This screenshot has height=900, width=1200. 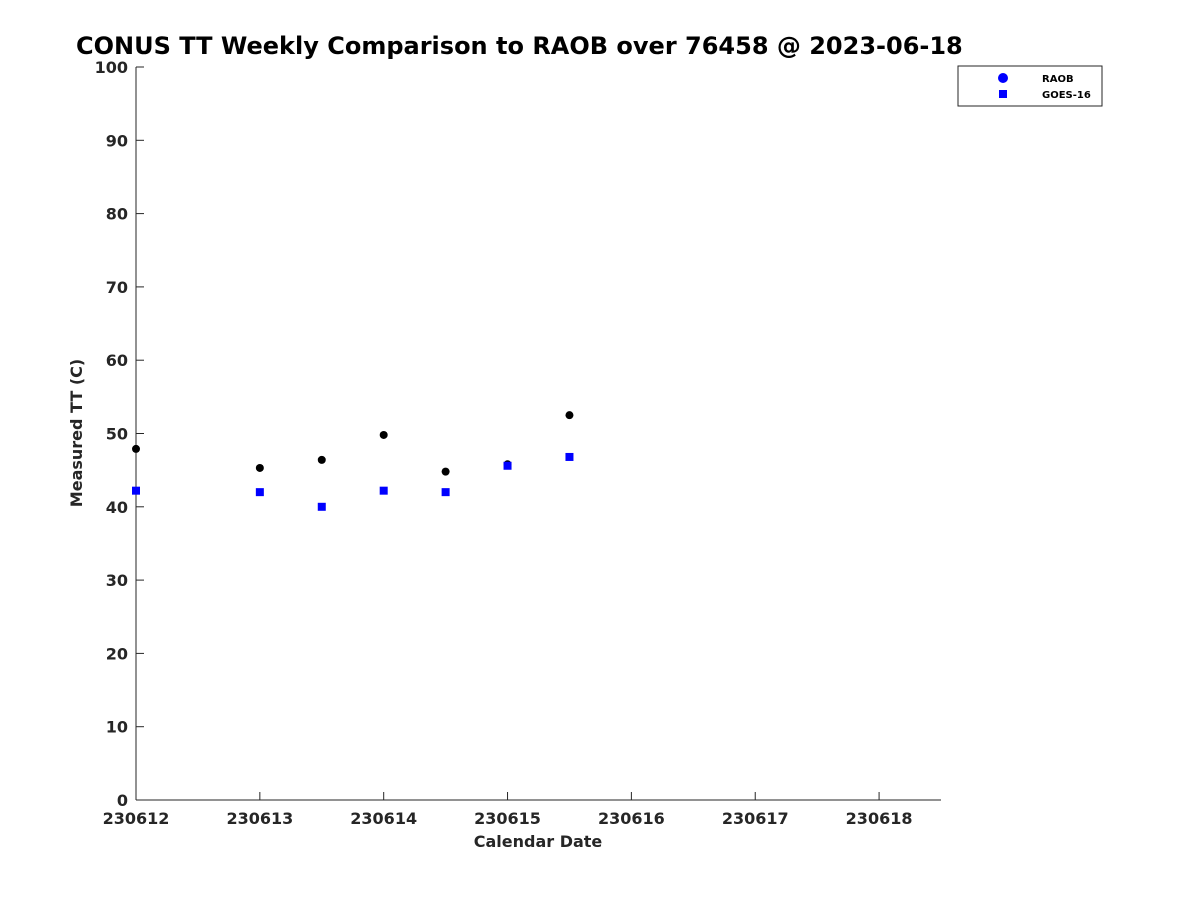 I want to click on y-tick-label: 60, so click(x=117, y=360).